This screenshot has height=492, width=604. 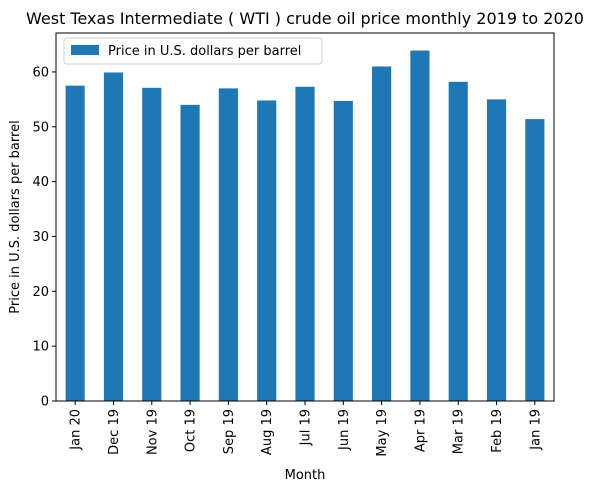 I want to click on x-tick-label: Nov 19, so click(x=152, y=432).